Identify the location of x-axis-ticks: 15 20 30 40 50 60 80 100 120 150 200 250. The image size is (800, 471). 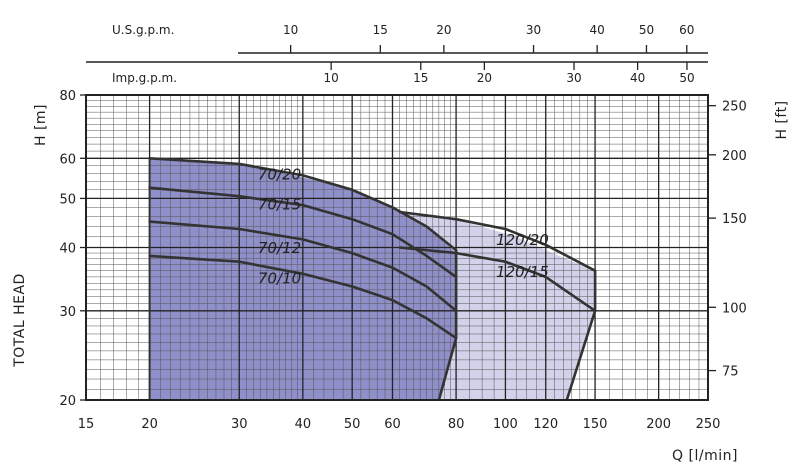
(399, 424).